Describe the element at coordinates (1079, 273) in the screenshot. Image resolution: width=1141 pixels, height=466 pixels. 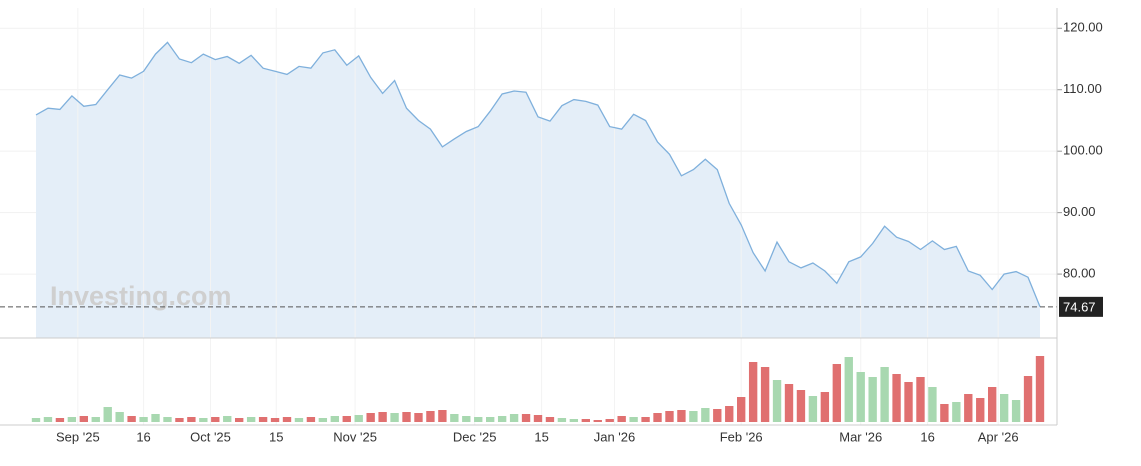
I see `y-tick-label: 80.00` at that location.